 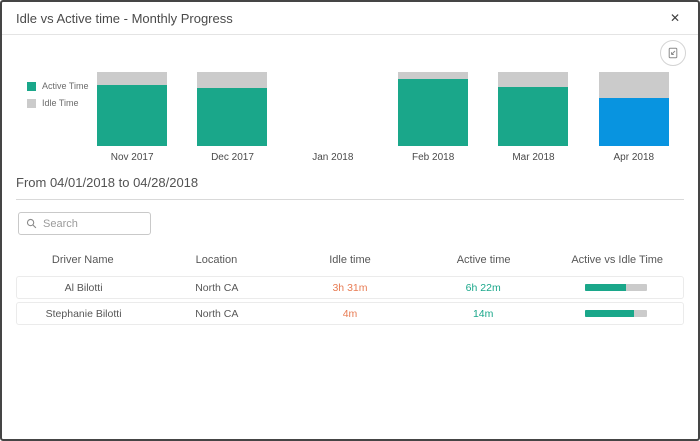 I want to click on bar-label: Mar 2018, so click(x=533, y=157).